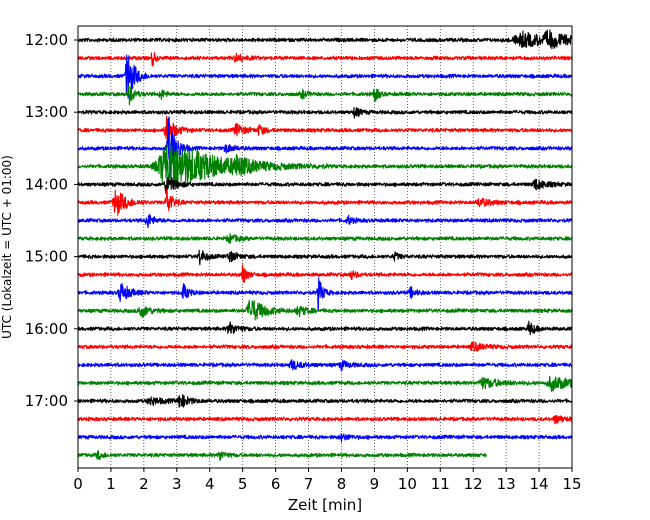 The height and width of the screenshot is (520, 650). What do you see at coordinates (46, 112) in the screenshot?
I see `y-tick-label: 13:00` at bounding box center [46, 112].